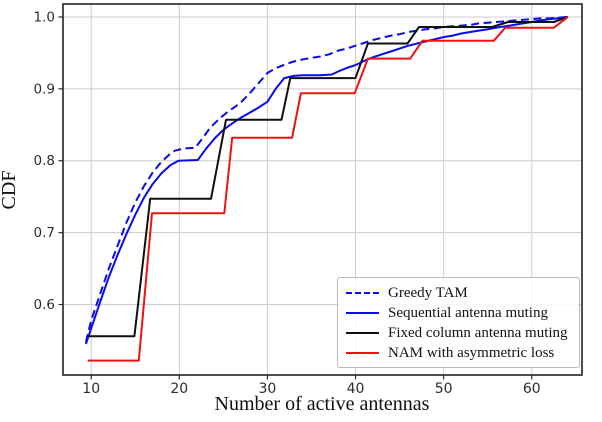 This screenshot has height=422, width=602. What do you see at coordinates (471, 352) in the screenshot?
I see `legend-label: NAM with asymmetric loss` at bounding box center [471, 352].